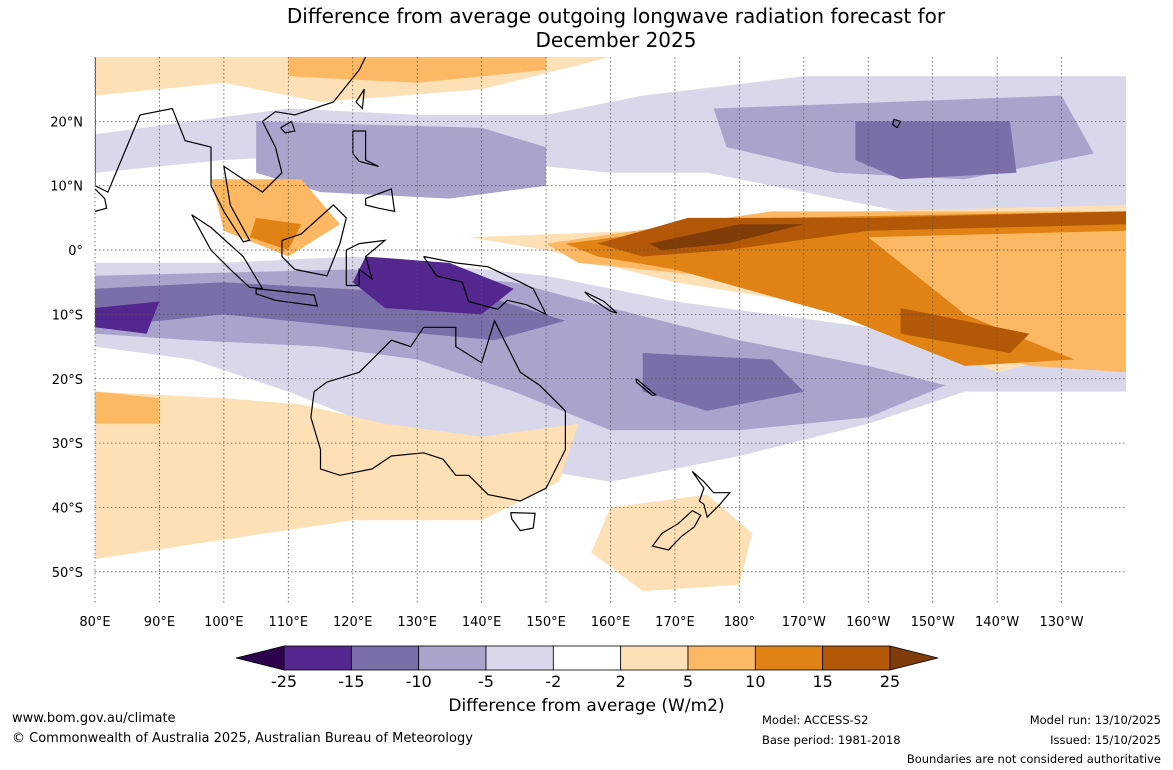 The width and height of the screenshot is (1173, 770). Describe the element at coordinates (75, 251) in the screenshot. I see `lat-tick-label: 0°` at that location.